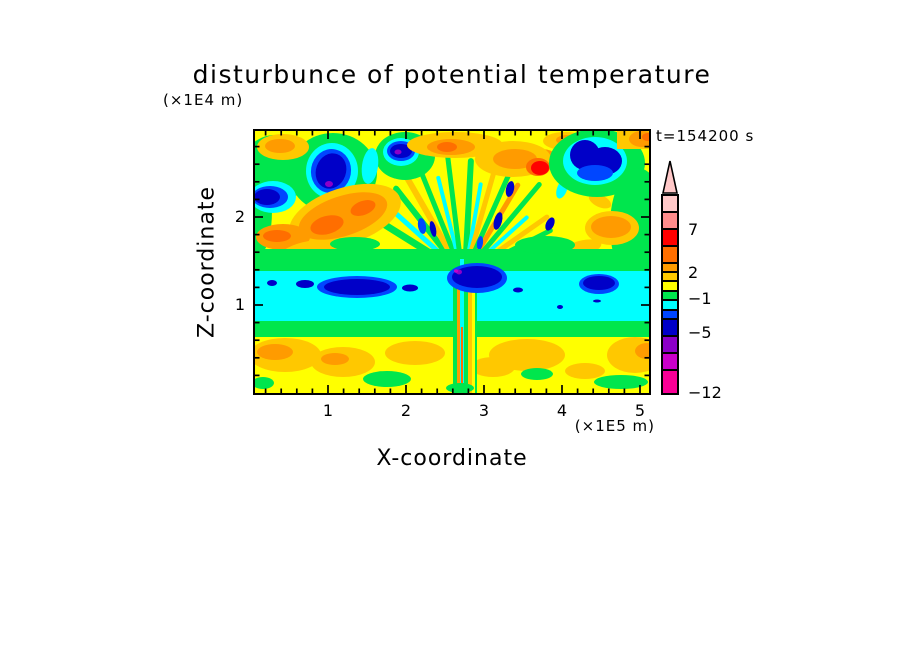 The height and width of the screenshot is (654, 904). I want to click on colorbar-arrow-icon, so click(670, 177).